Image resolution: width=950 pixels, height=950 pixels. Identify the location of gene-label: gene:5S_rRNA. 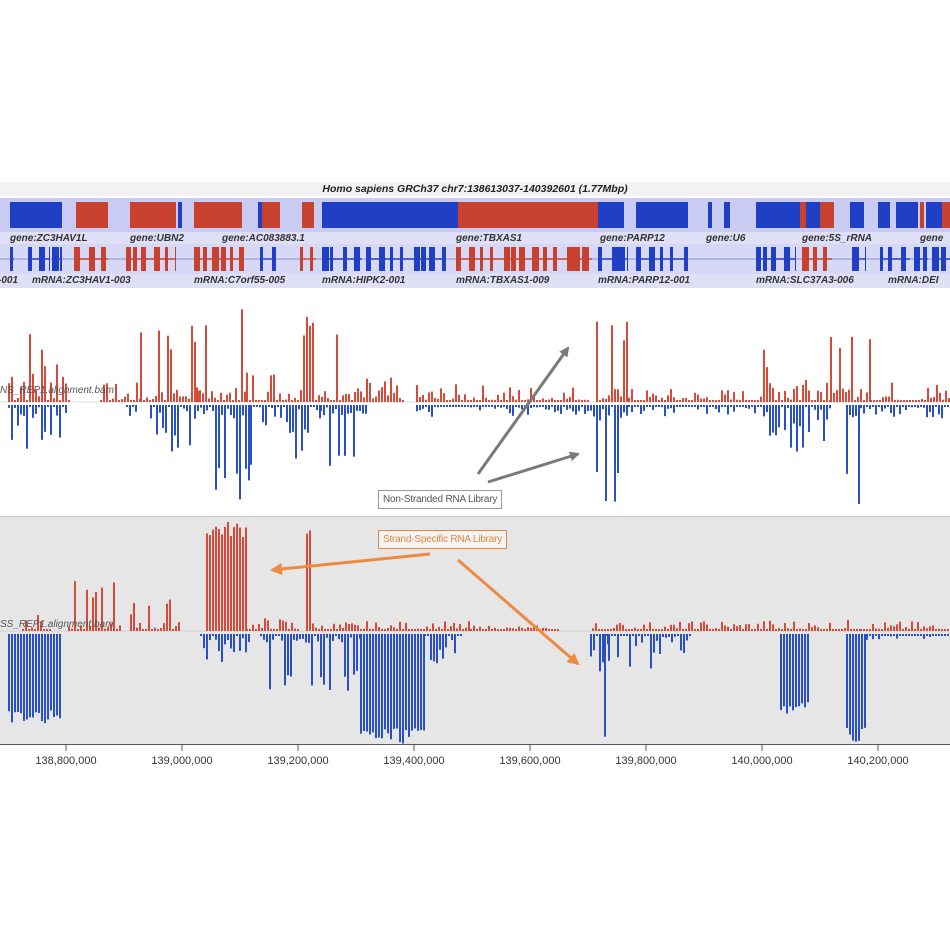
(837, 238).